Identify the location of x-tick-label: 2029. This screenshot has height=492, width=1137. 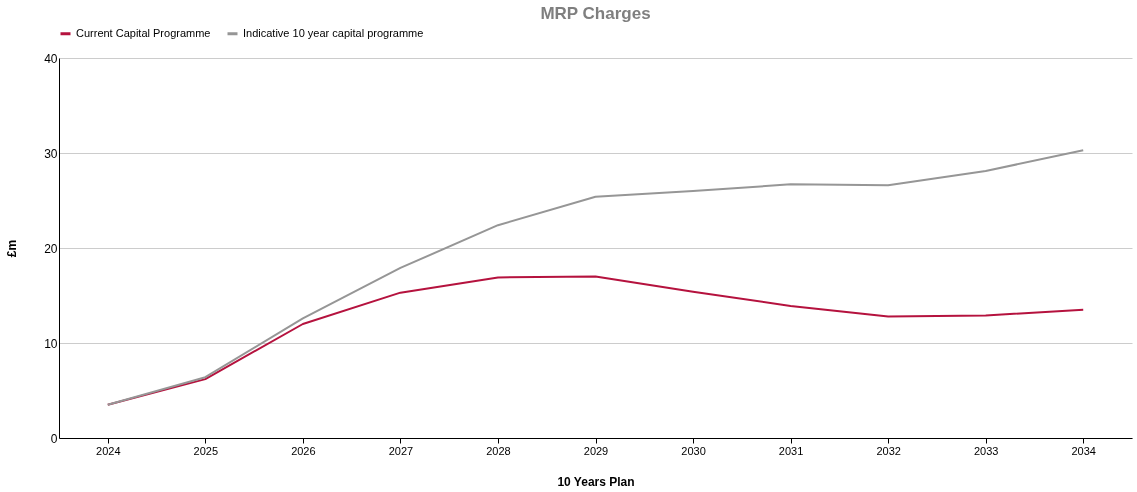
(596, 450).